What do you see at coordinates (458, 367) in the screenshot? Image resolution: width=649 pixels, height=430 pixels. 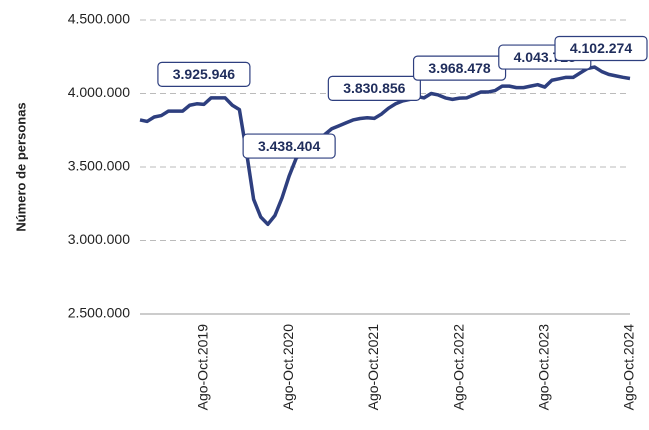 I see `x-tick-label: Ago-Oct.2022` at bounding box center [458, 367].